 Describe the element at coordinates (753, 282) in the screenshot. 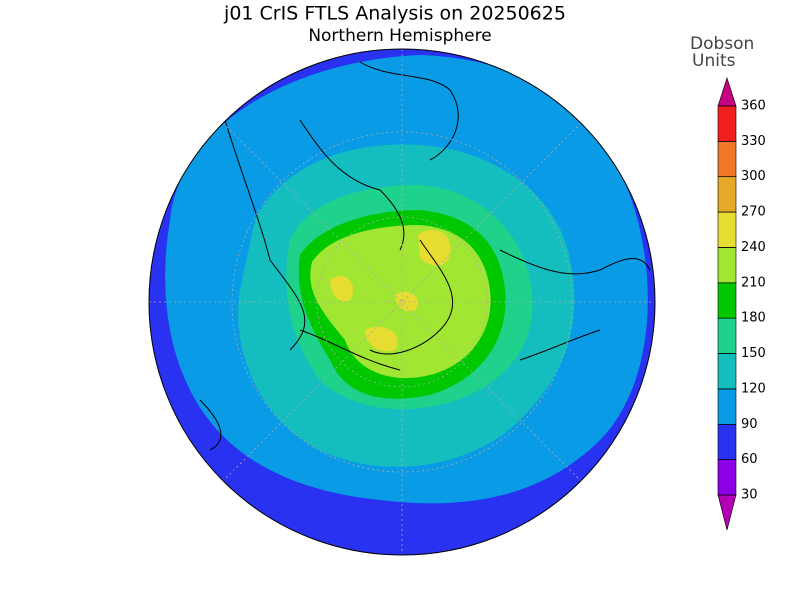

I see `colorbar-tick-label: 210` at that location.